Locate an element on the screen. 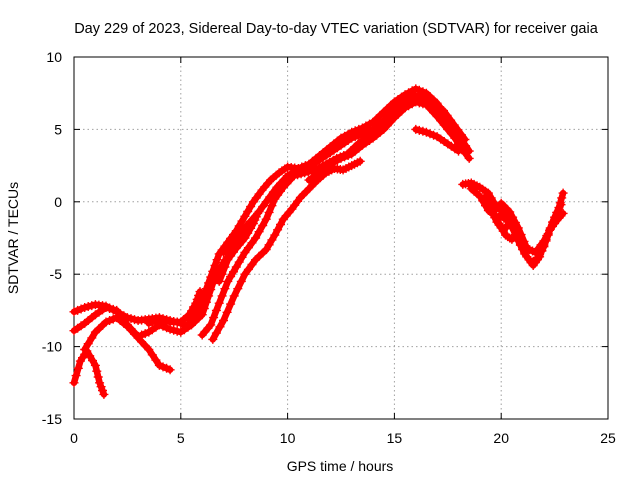 The image size is (640, 480). x-tick-label: 25 is located at coordinates (608, 438).